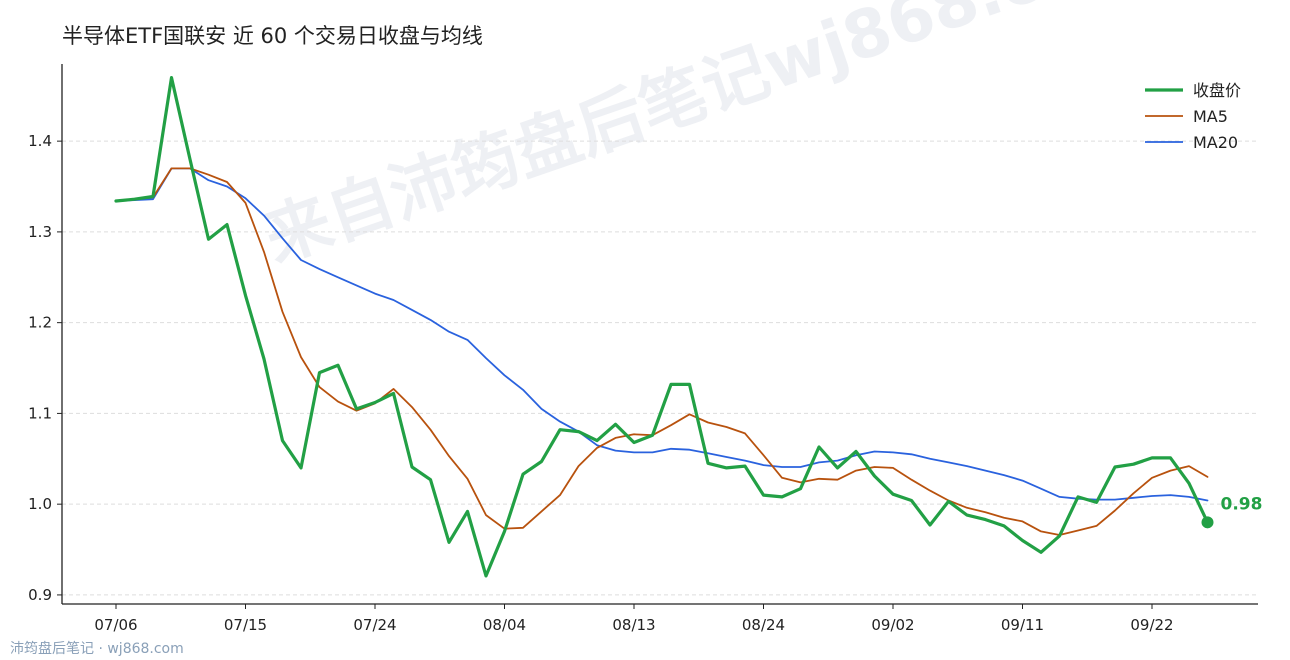 The width and height of the screenshot is (1290, 660). I want to click on x-tick-label: 09/02, so click(892, 625).